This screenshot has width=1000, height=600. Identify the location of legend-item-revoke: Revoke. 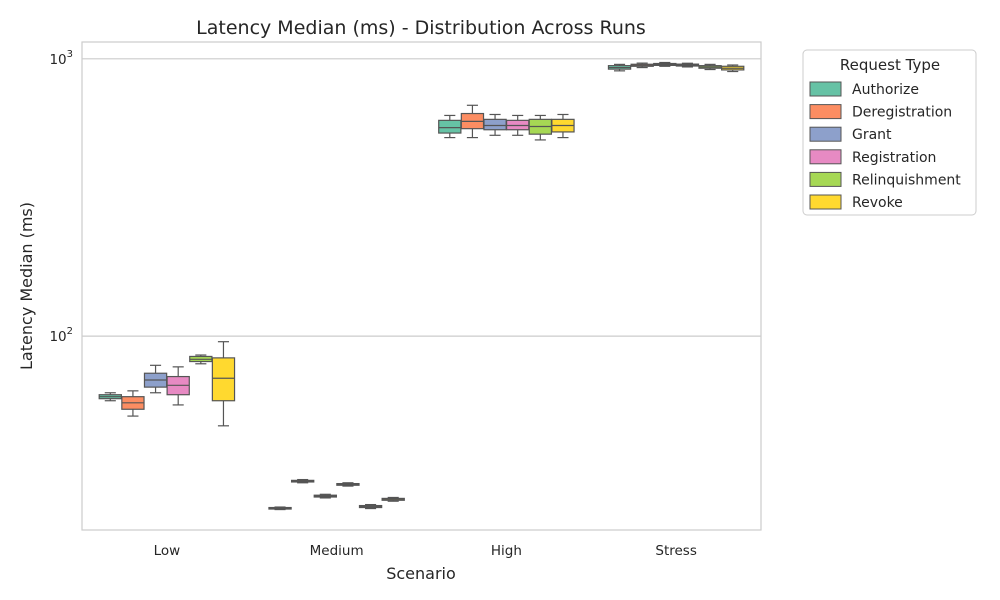
(856, 202).